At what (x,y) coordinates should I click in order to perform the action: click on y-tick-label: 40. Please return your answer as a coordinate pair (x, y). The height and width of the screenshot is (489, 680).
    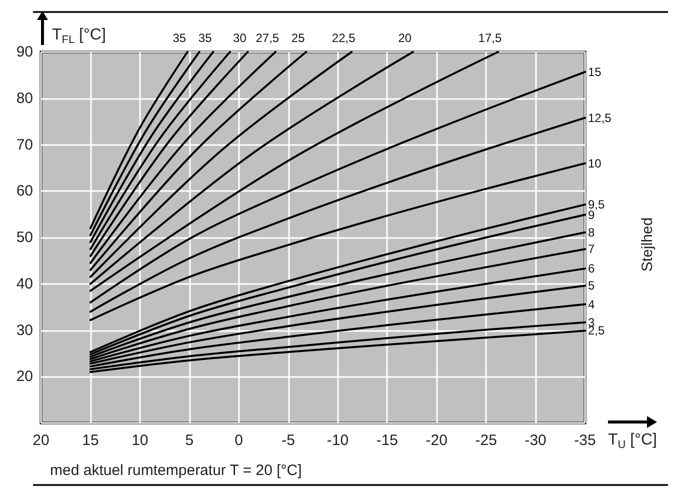
    Looking at the image, I should click on (24, 283).